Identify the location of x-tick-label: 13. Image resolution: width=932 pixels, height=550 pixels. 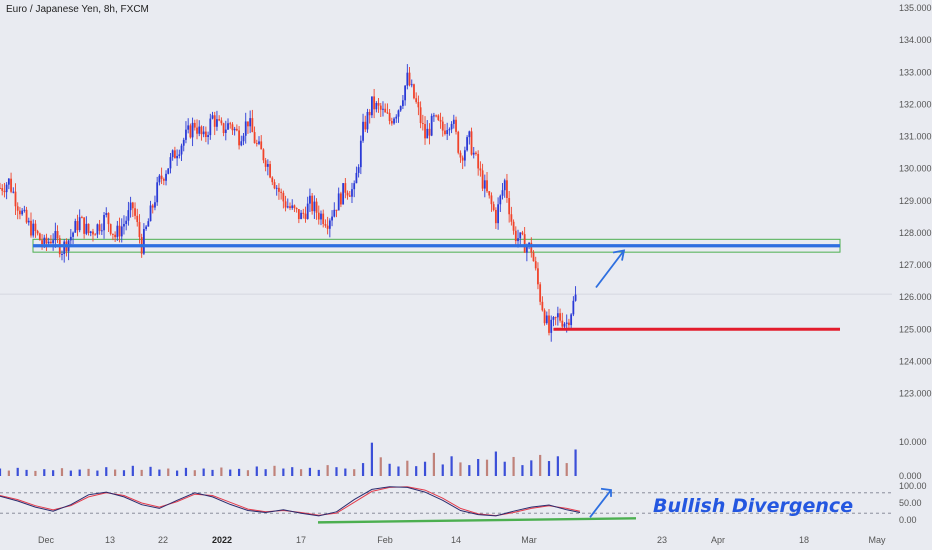
(110, 540).